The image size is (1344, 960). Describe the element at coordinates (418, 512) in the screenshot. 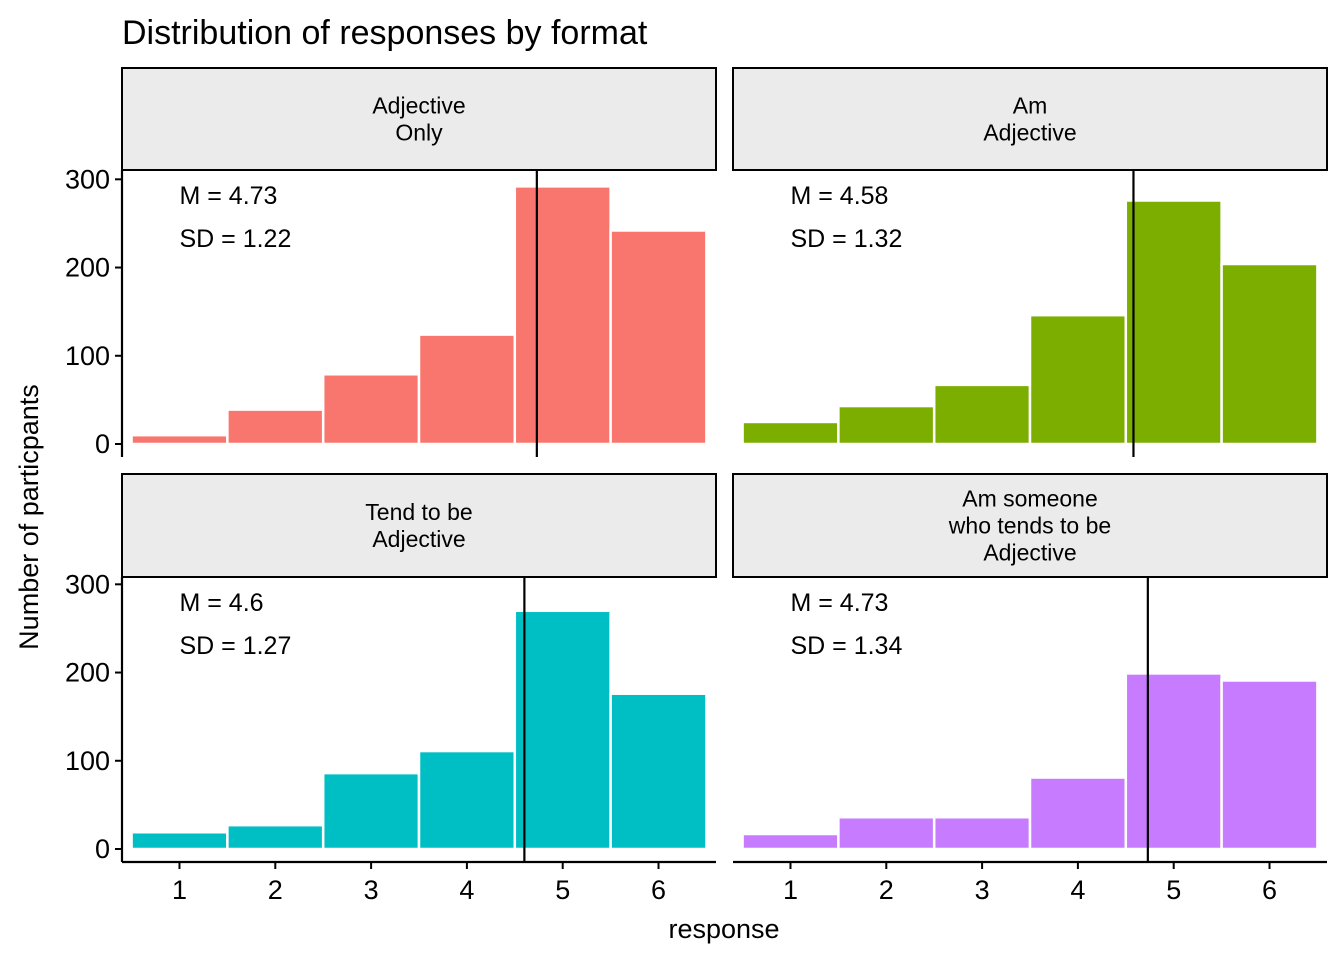

I see `facet-strip-label: Tend to be` at that location.